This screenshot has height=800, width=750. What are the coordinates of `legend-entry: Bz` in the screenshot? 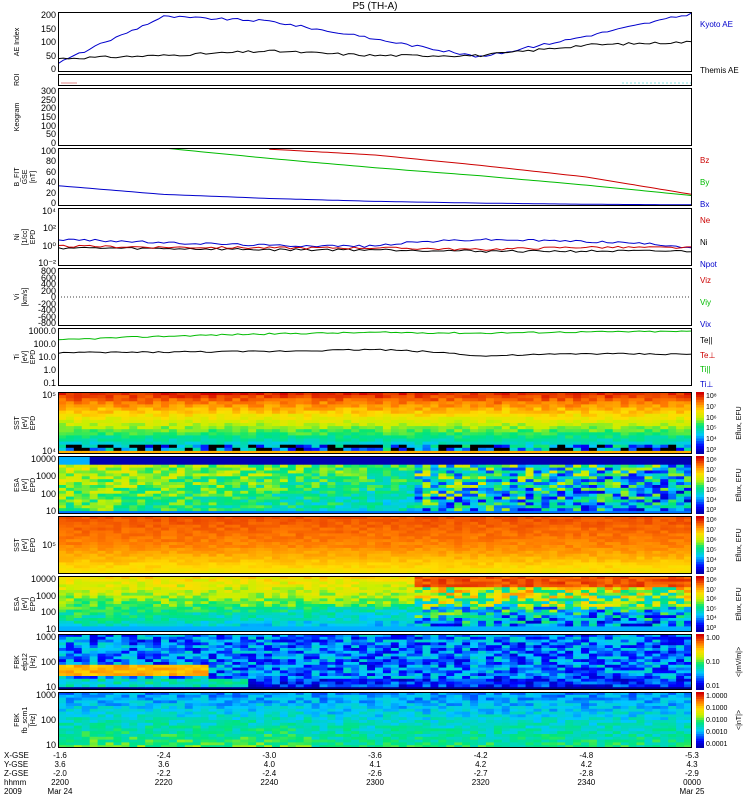 It's located at (705, 160).